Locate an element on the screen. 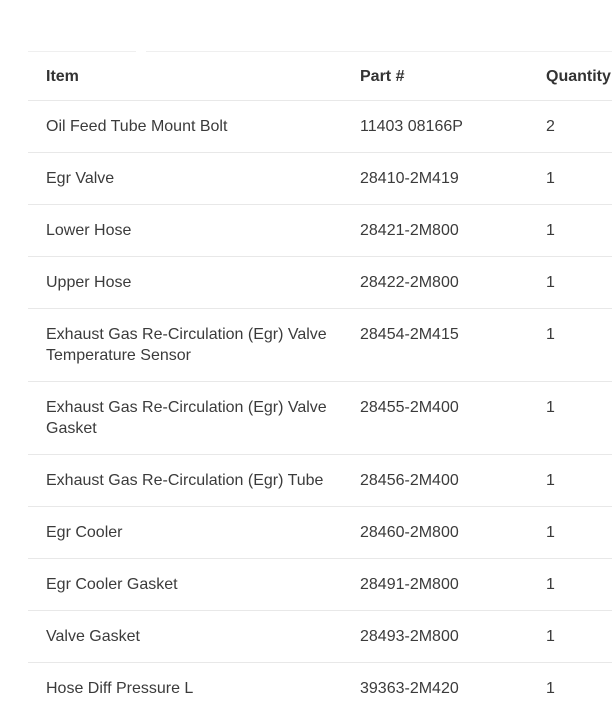 This screenshot has height=725, width=612. cell-quantity: 2 is located at coordinates (579, 126).